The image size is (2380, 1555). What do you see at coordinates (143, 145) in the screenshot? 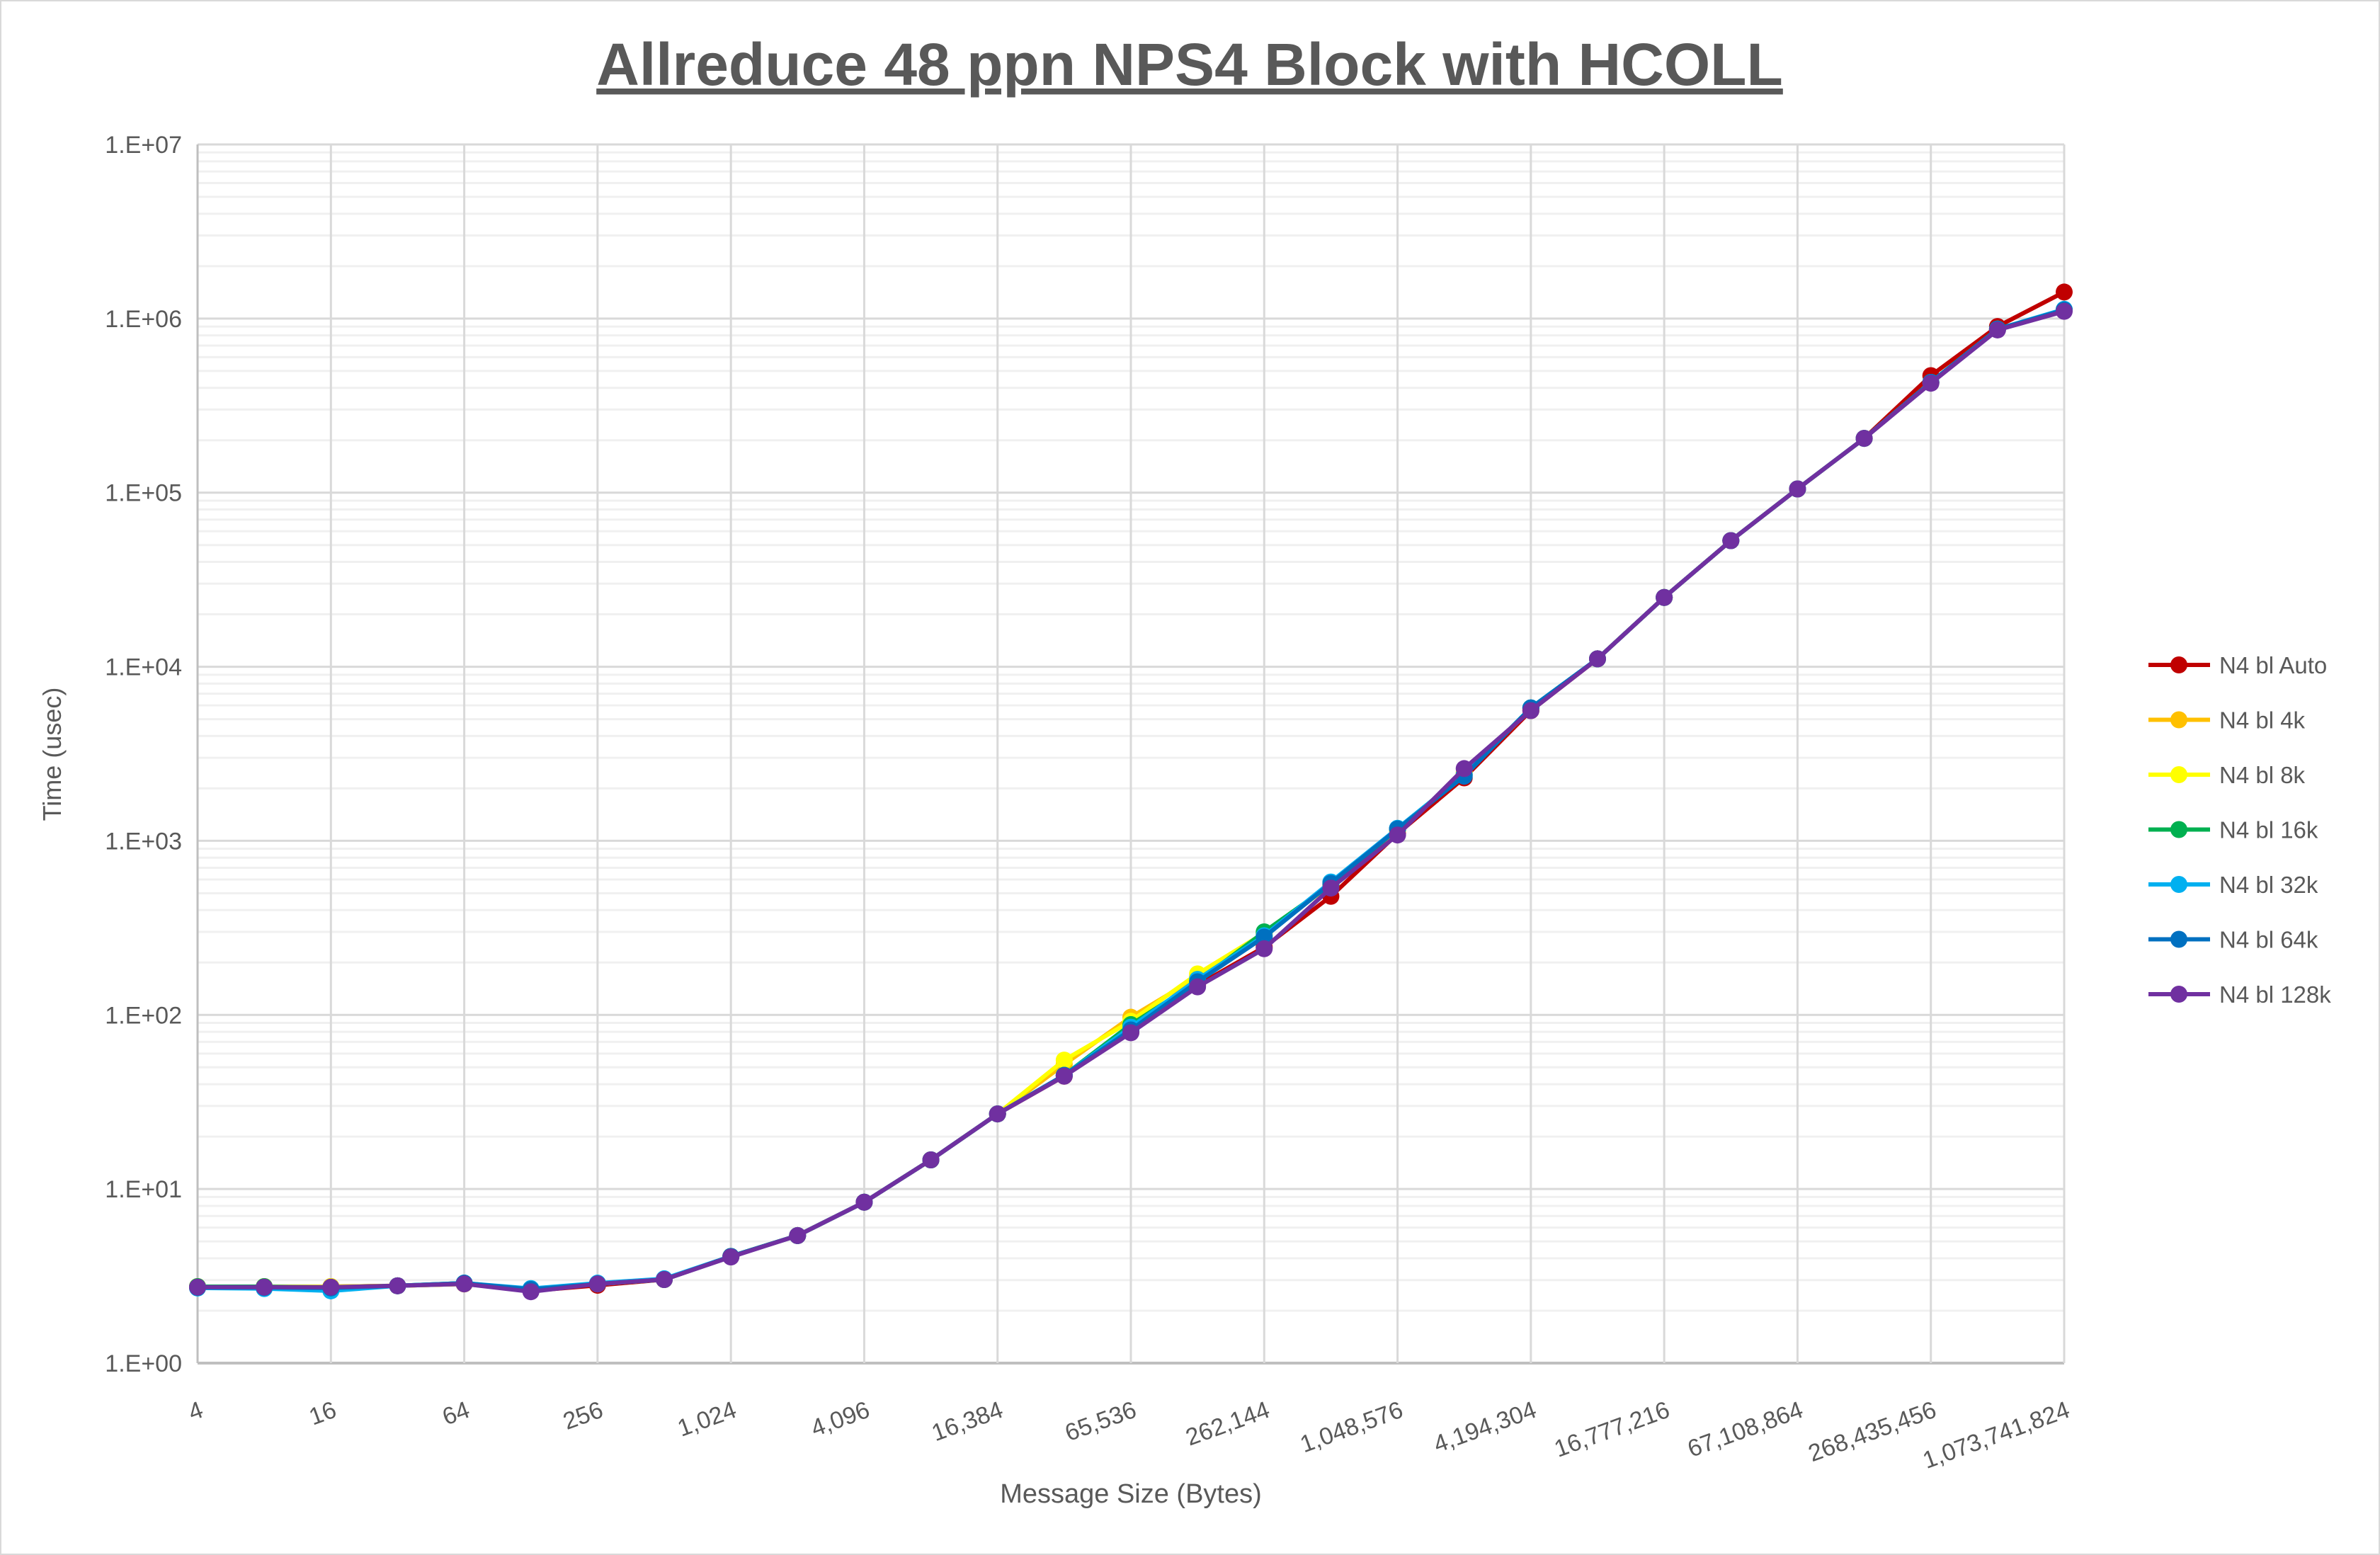
I see `y-tick-label: 1.E+07` at bounding box center [143, 145].